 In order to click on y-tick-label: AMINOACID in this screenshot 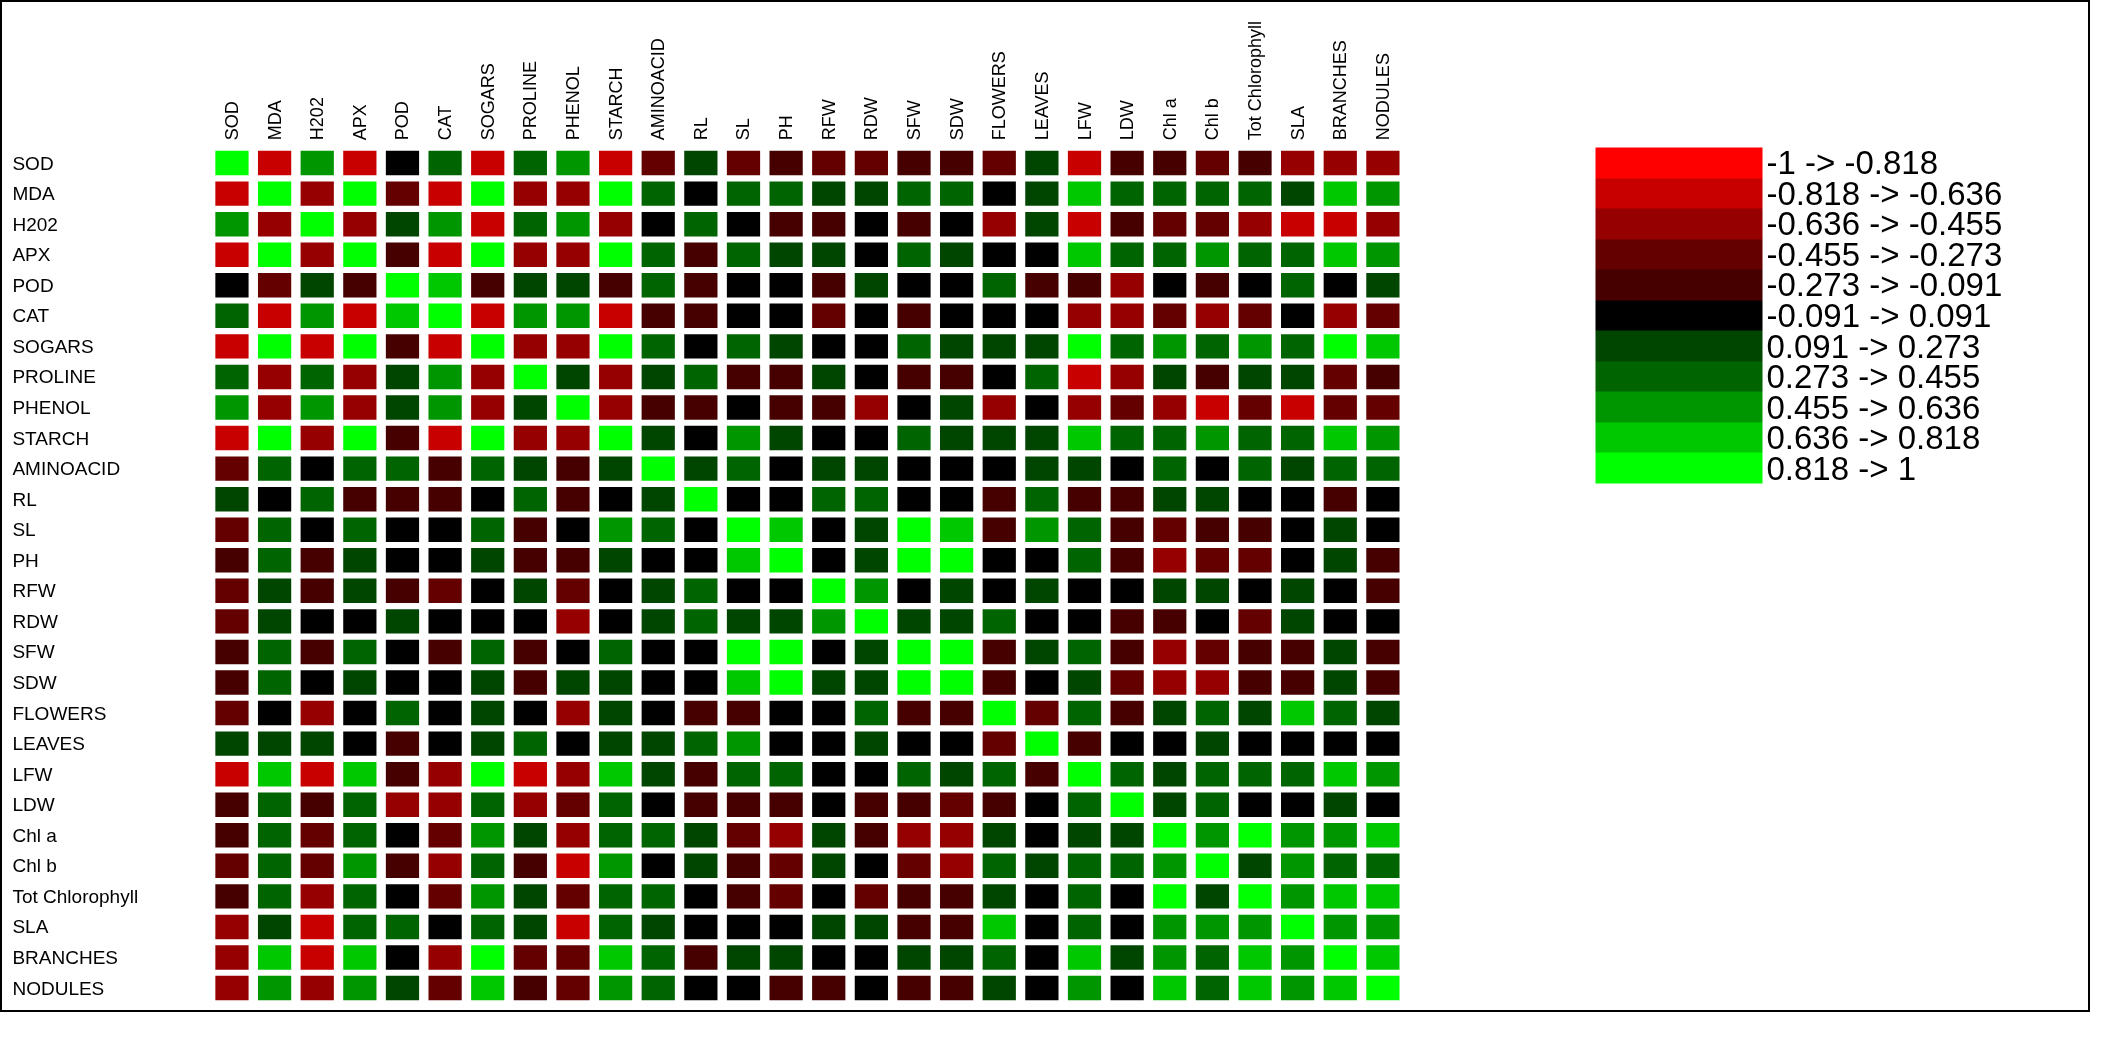, I will do `click(66, 469)`.